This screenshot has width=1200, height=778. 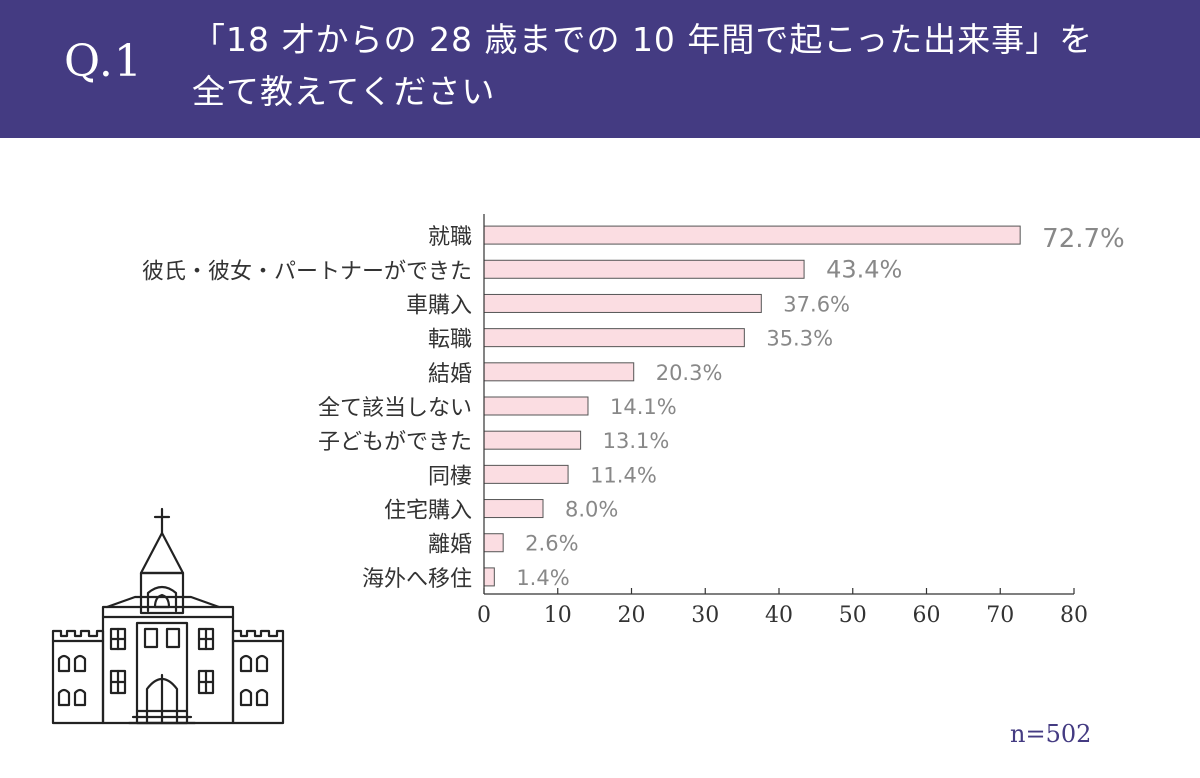 I want to click on value-label: 2.6%, so click(x=551, y=544).